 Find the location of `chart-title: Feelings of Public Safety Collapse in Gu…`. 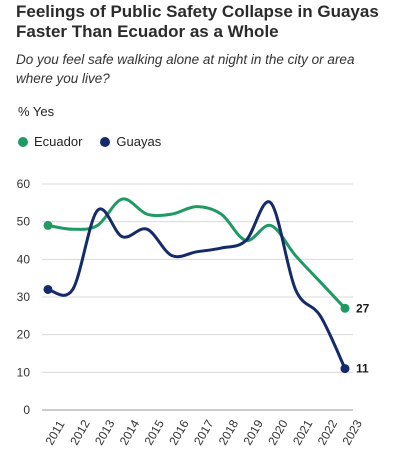

chart-title: Feelings of Public Safety Collapse in Gu… is located at coordinates (197, 21).